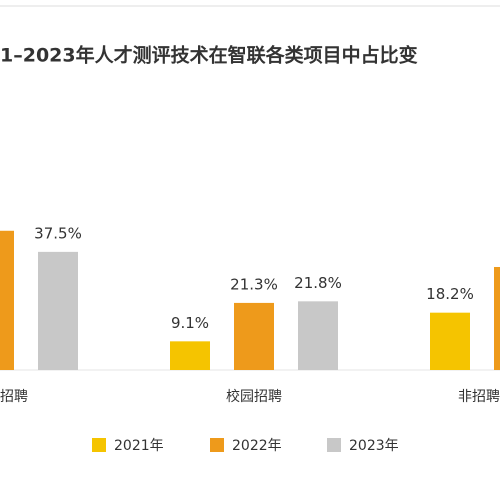  What do you see at coordinates (139, 446) in the screenshot?
I see `legend-label: 2021年` at bounding box center [139, 446].